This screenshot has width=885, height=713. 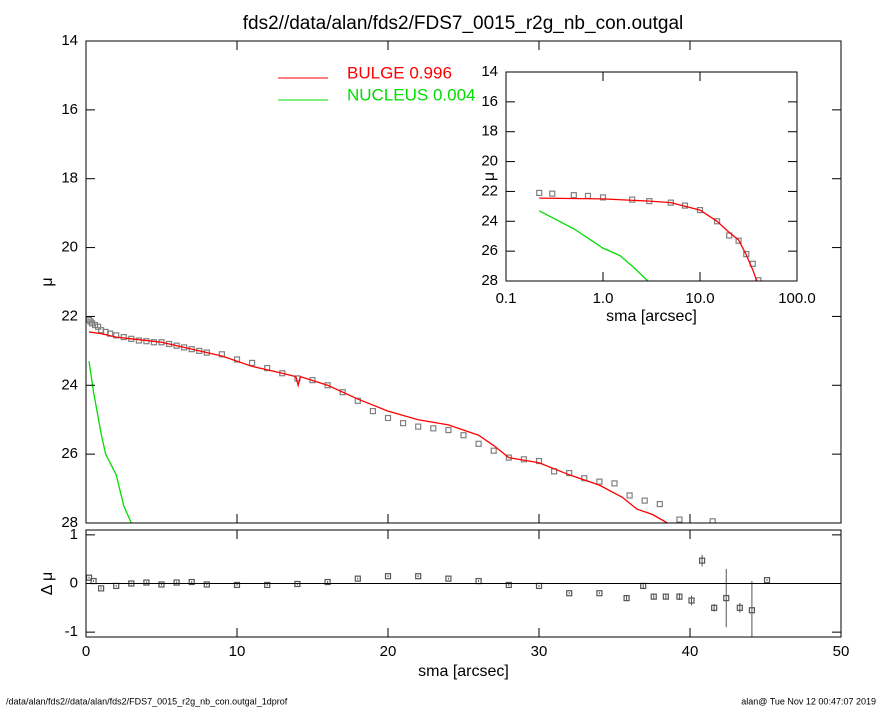 What do you see at coordinates (86, 651) in the screenshot?
I see `x-tick-label: 0` at bounding box center [86, 651].